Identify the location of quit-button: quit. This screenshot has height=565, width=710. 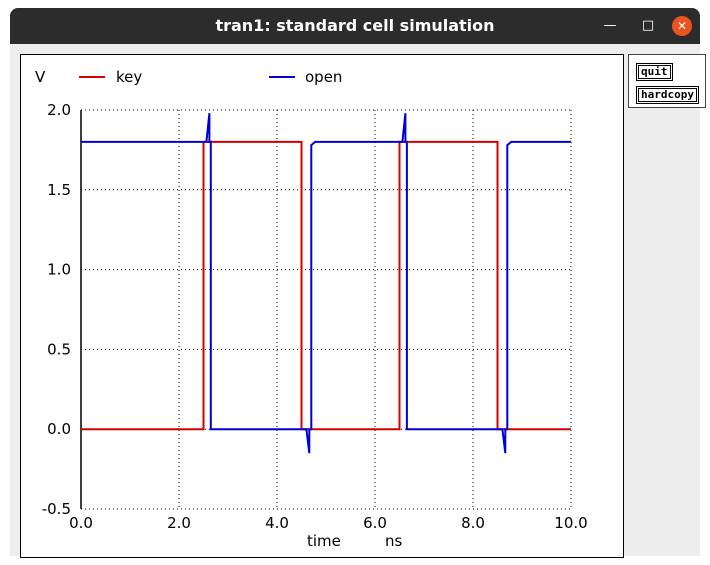
(654, 72).